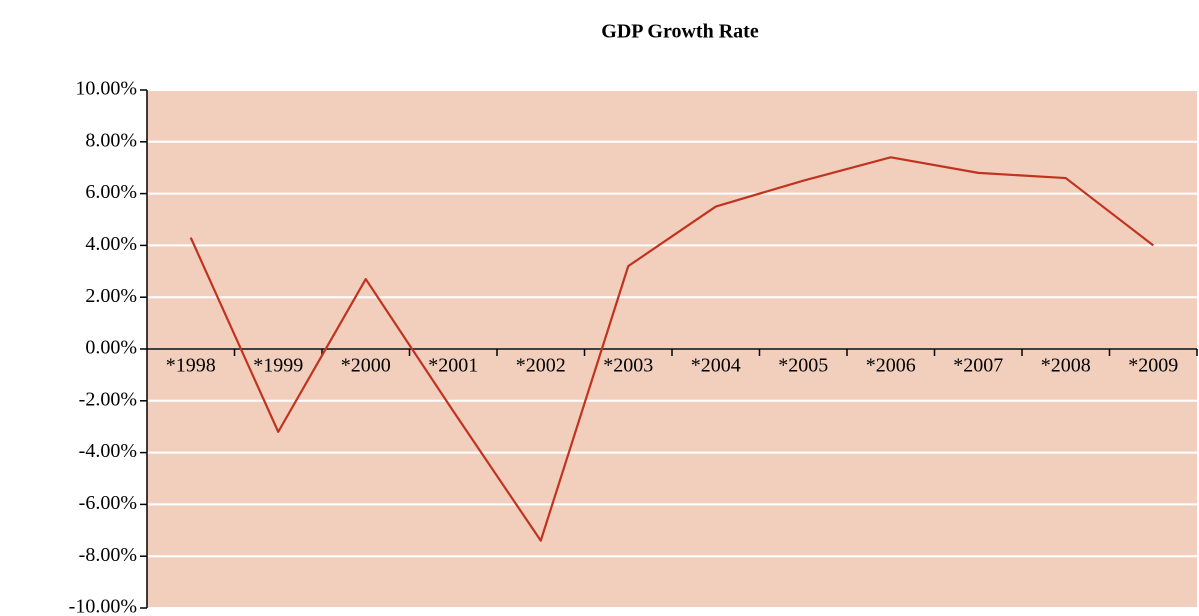  Describe the element at coordinates (191, 366) in the screenshot. I see `x-tick-label: *1998` at that location.